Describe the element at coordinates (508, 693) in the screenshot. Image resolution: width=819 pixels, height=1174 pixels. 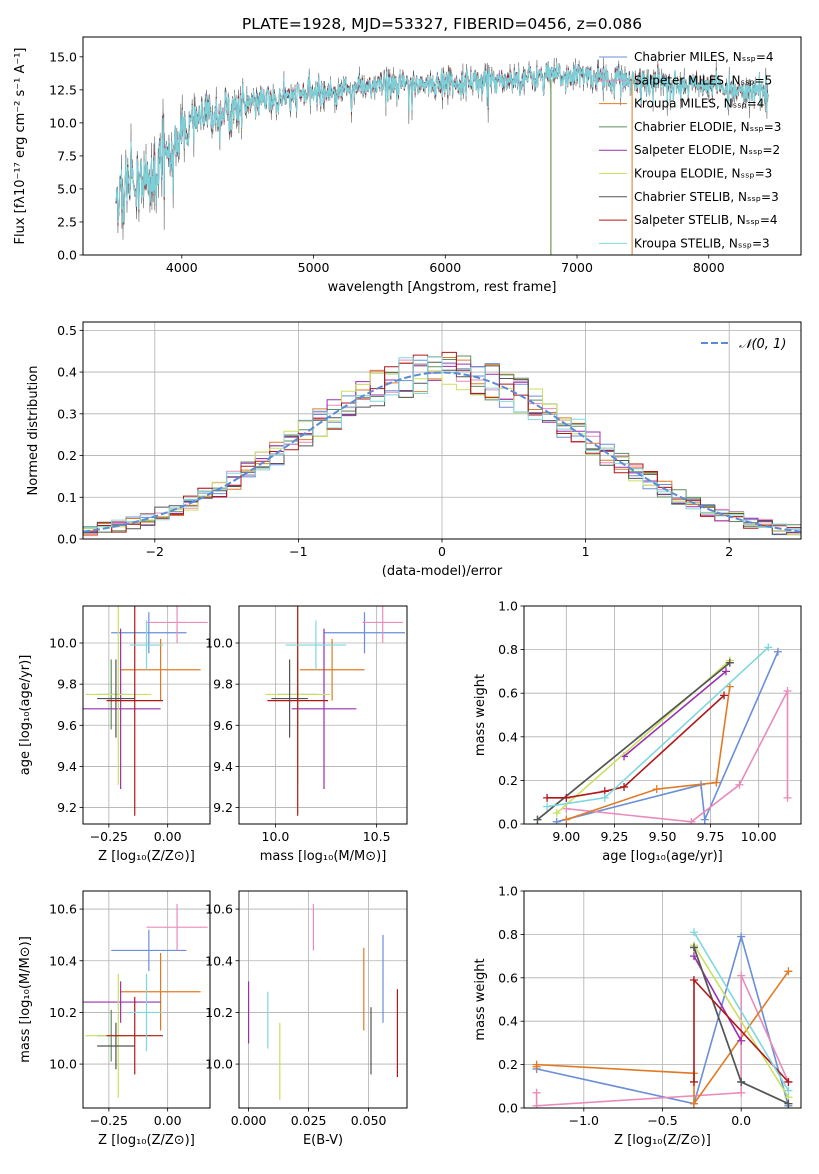
I see `y-tick-label: 0.6` at that location.